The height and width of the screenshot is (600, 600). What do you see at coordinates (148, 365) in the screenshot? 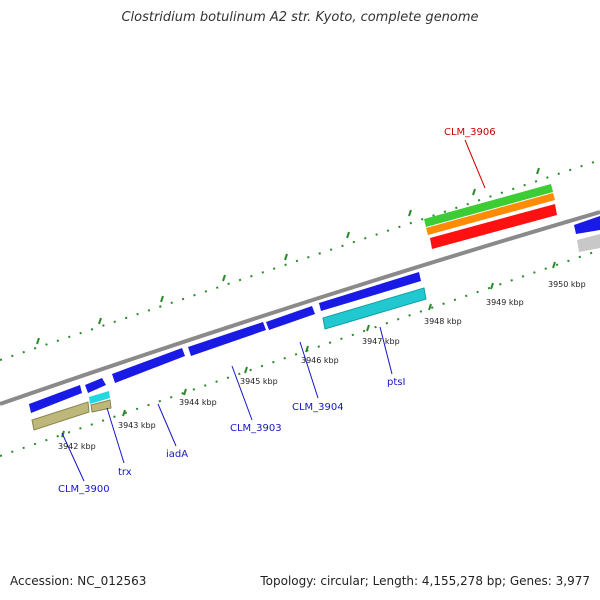
I see `gene-feature-iadA` at bounding box center [148, 365].